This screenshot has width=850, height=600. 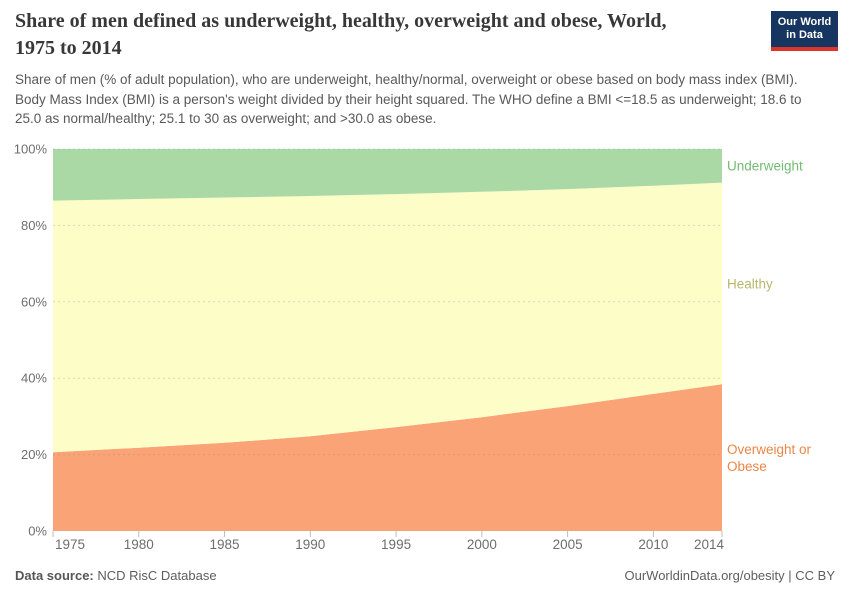 I want to click on y-axis-label-20: 20%, so click(x=34, y=454).